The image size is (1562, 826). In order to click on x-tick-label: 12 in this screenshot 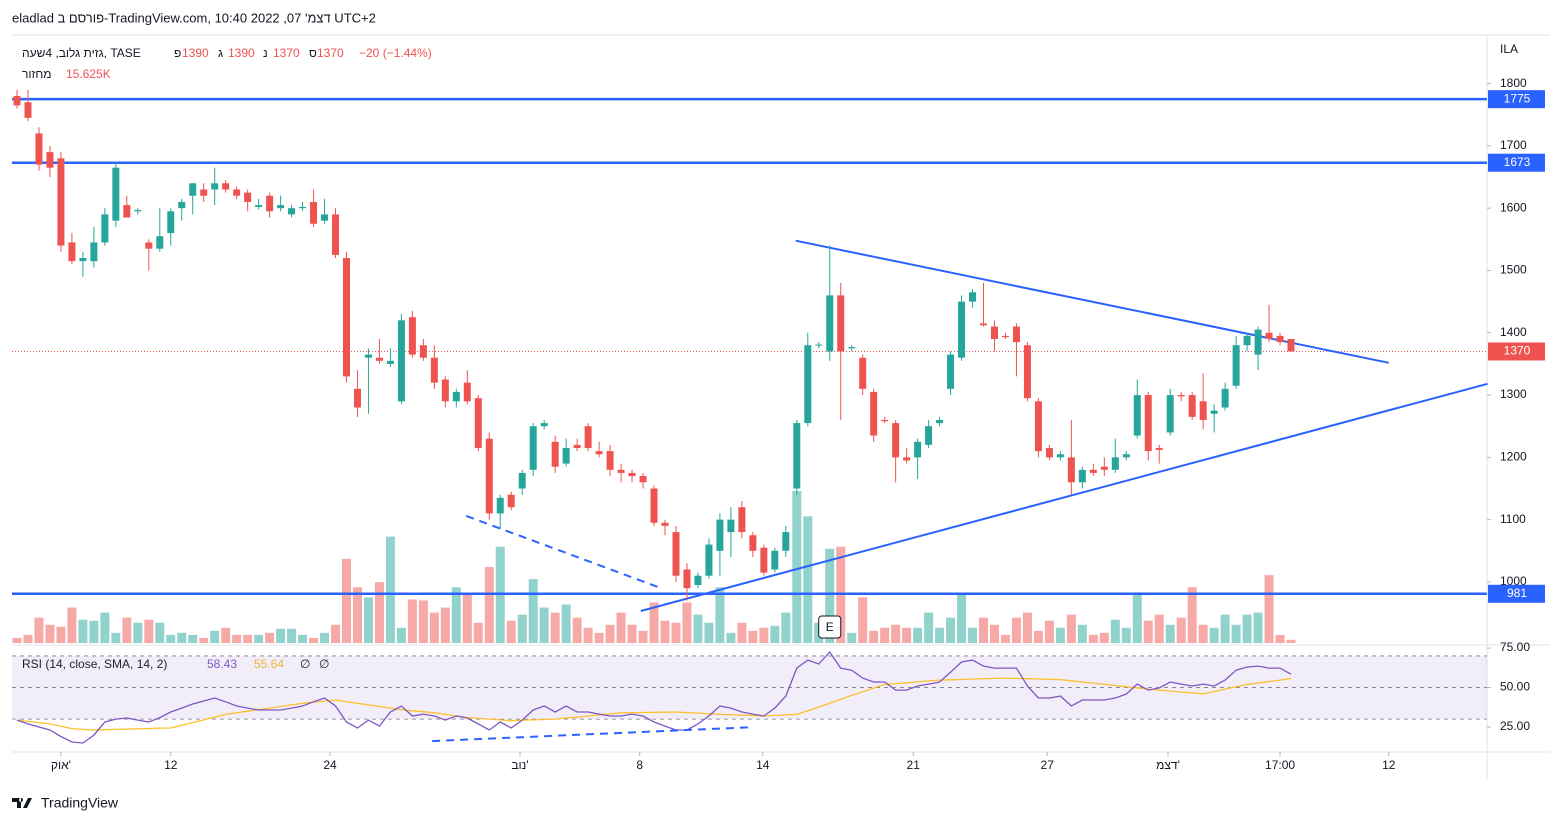, I will do `click(1389, 765)`.